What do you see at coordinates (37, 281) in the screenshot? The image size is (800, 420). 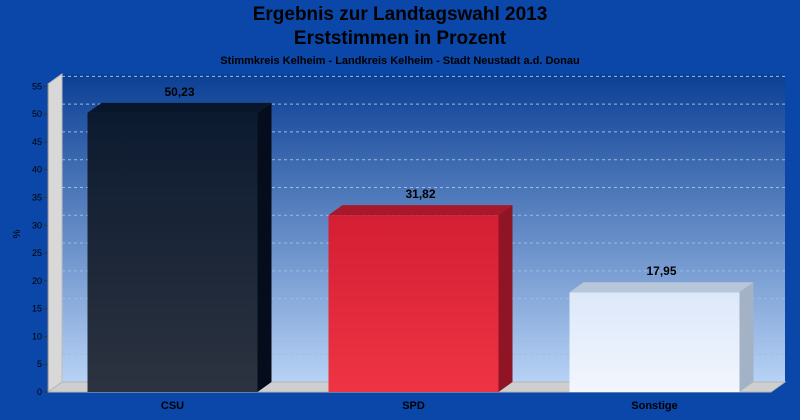 I see `y-tick-label: 20` at bounding box center [37, 281].